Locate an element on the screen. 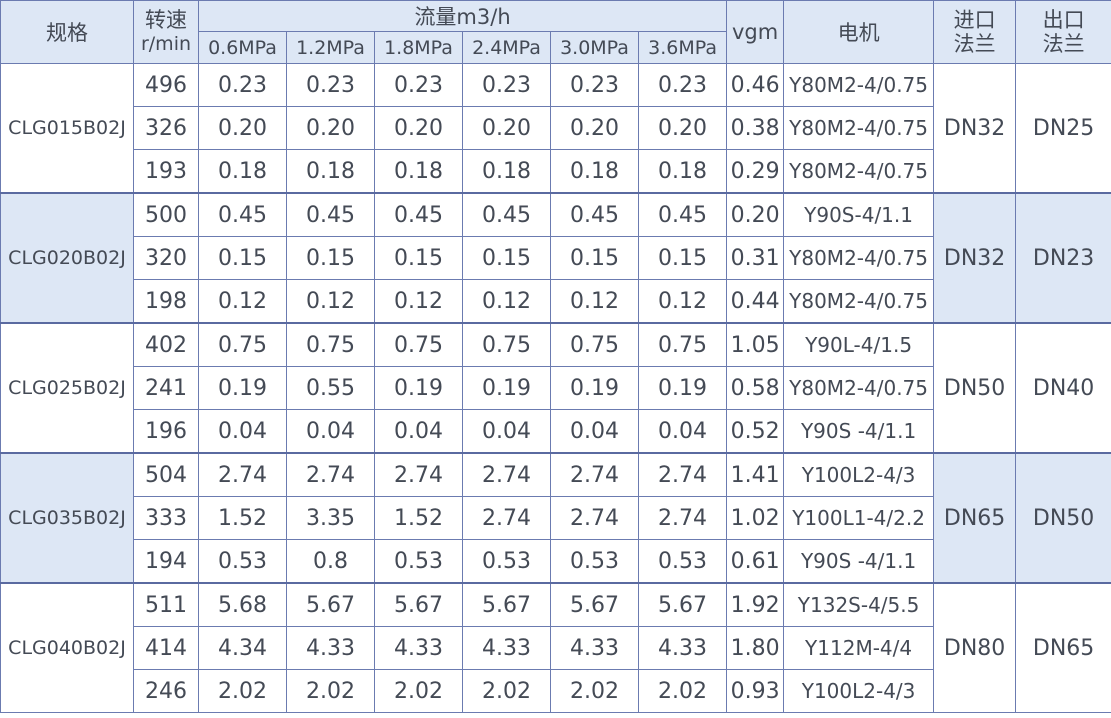 This screenshot has width=1111, height=718. header-vgm: vgm is located at coordinates (755, 32).